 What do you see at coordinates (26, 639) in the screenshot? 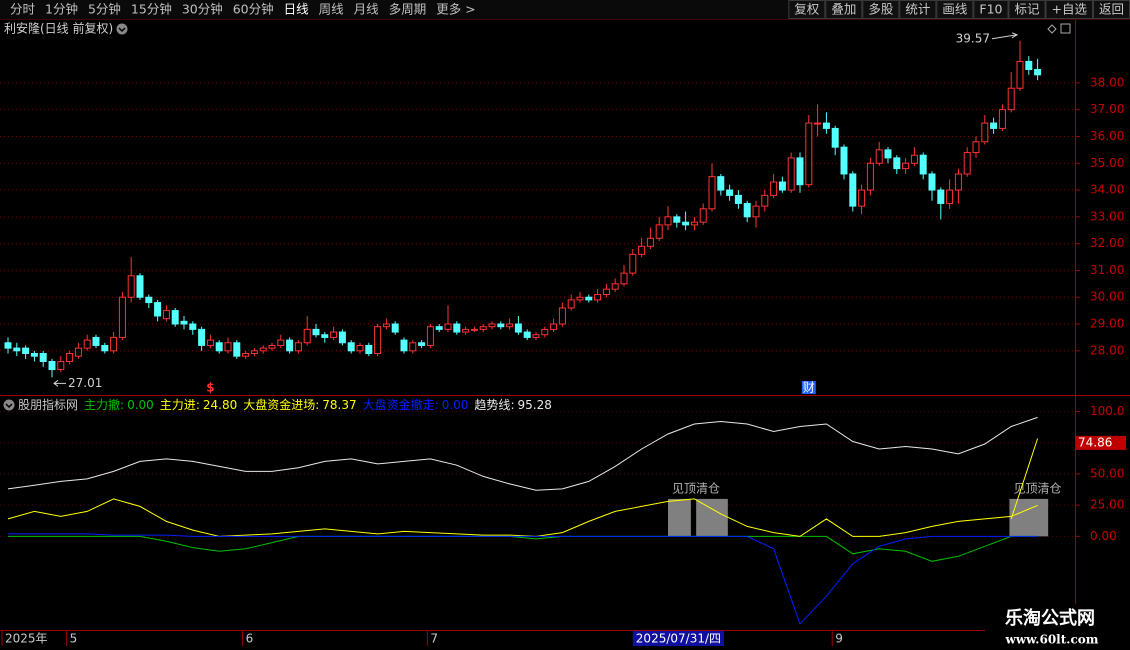
I see `date-label: 2025年` at bounding box center [26, 639].